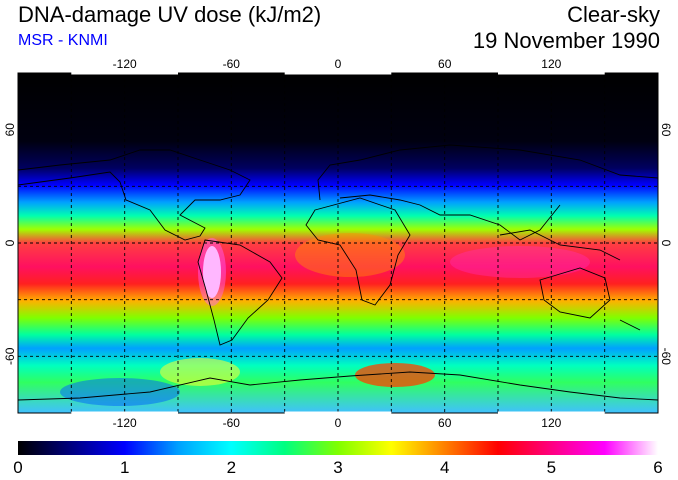 The height and width of the screenshot is (480, 678). I want to click on indonesia-coastline, so click(570, 280).